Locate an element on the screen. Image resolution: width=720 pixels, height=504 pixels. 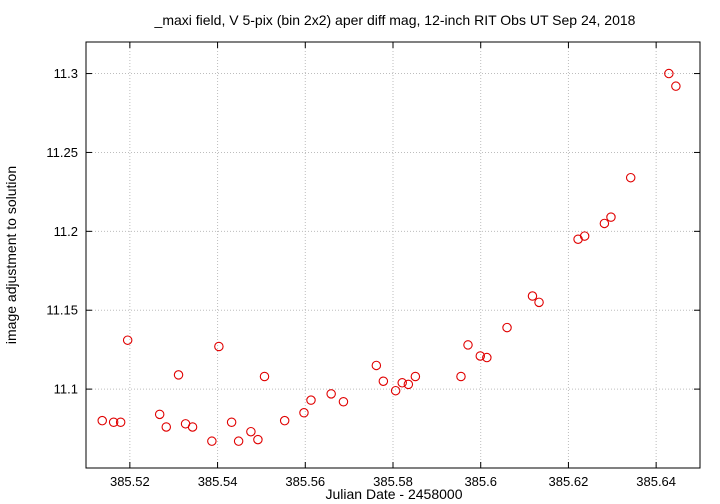
x-tick-label: 385.58 is located at coordinates (393, 481).